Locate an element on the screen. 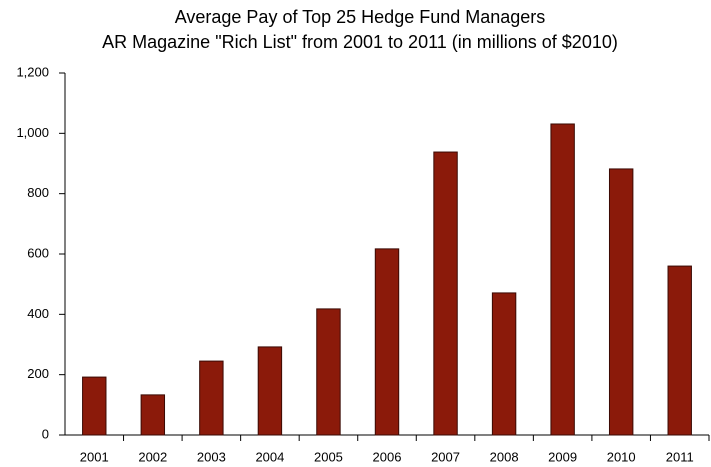 The width and height of the screenshot is (711, 467). x-tick-label: 2003 is located at coordinates (211, 456).